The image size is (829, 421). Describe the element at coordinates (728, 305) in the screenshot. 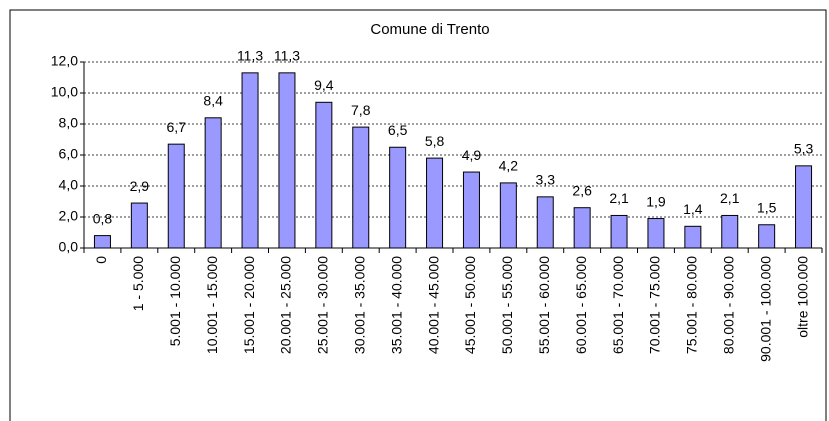

I see `x-tick-label: 80.001 - 90.000` at that location.